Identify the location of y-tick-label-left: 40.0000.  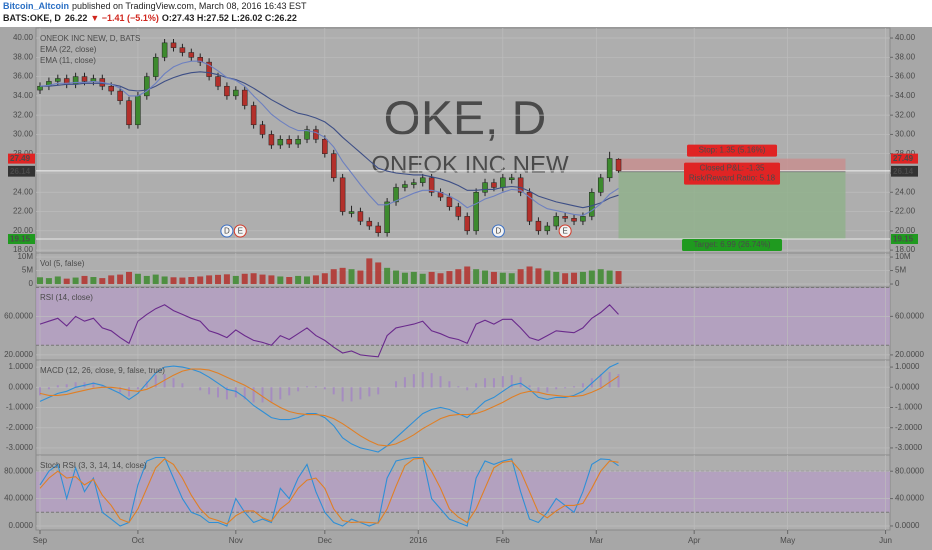
(18, 498).